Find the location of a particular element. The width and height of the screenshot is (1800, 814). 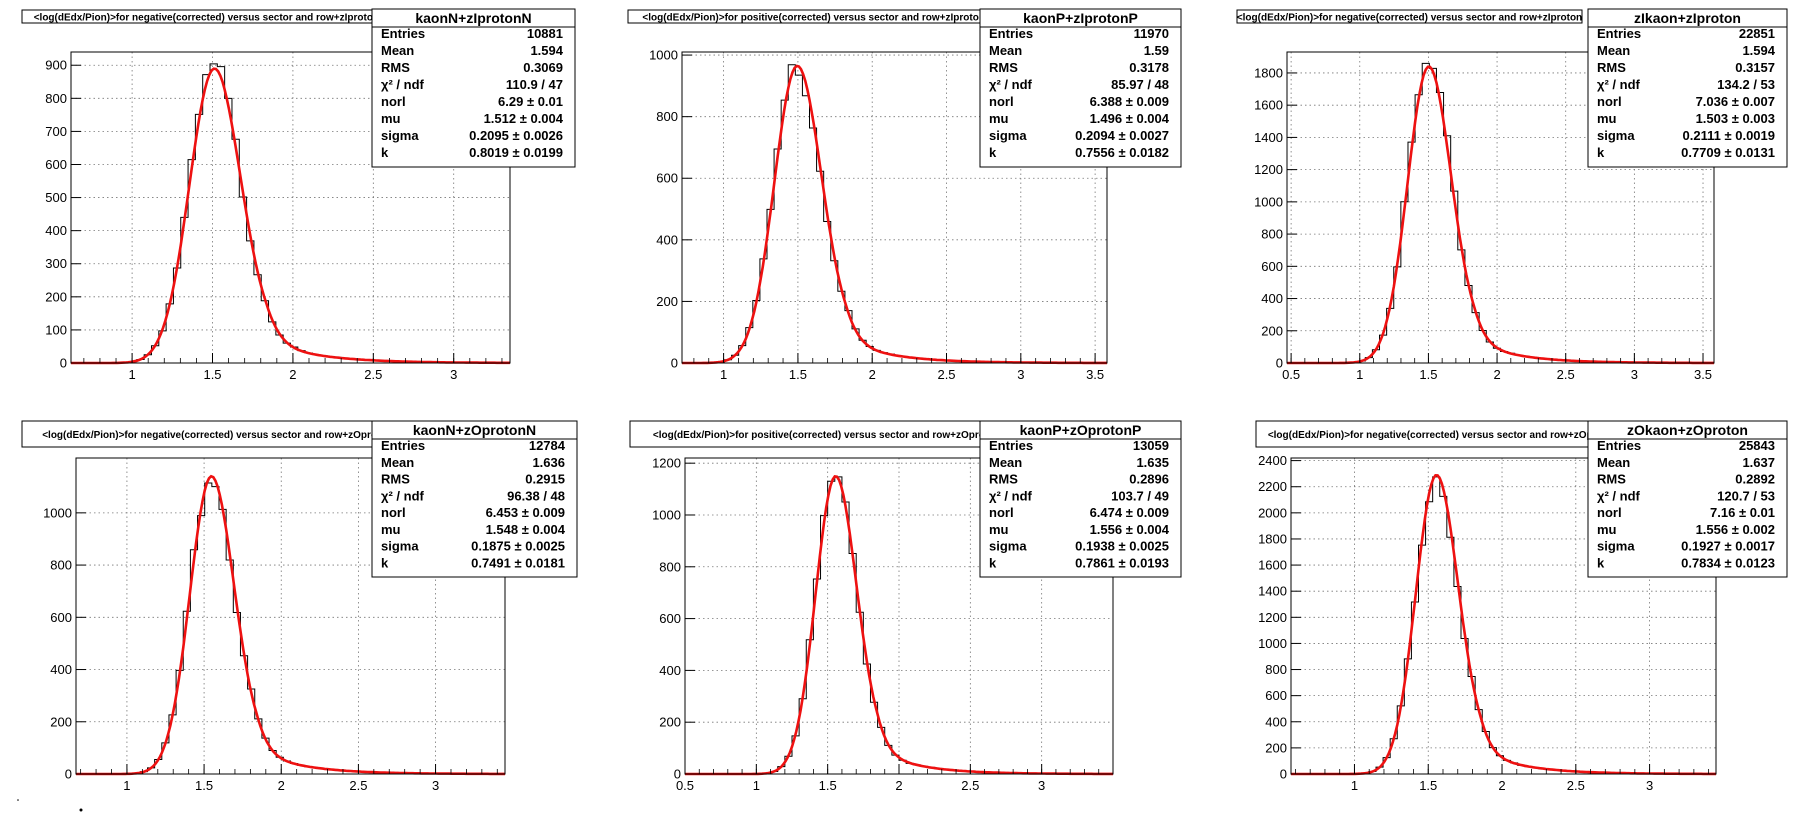

y-tick-label: 300 is located at coordinates (56, 263).